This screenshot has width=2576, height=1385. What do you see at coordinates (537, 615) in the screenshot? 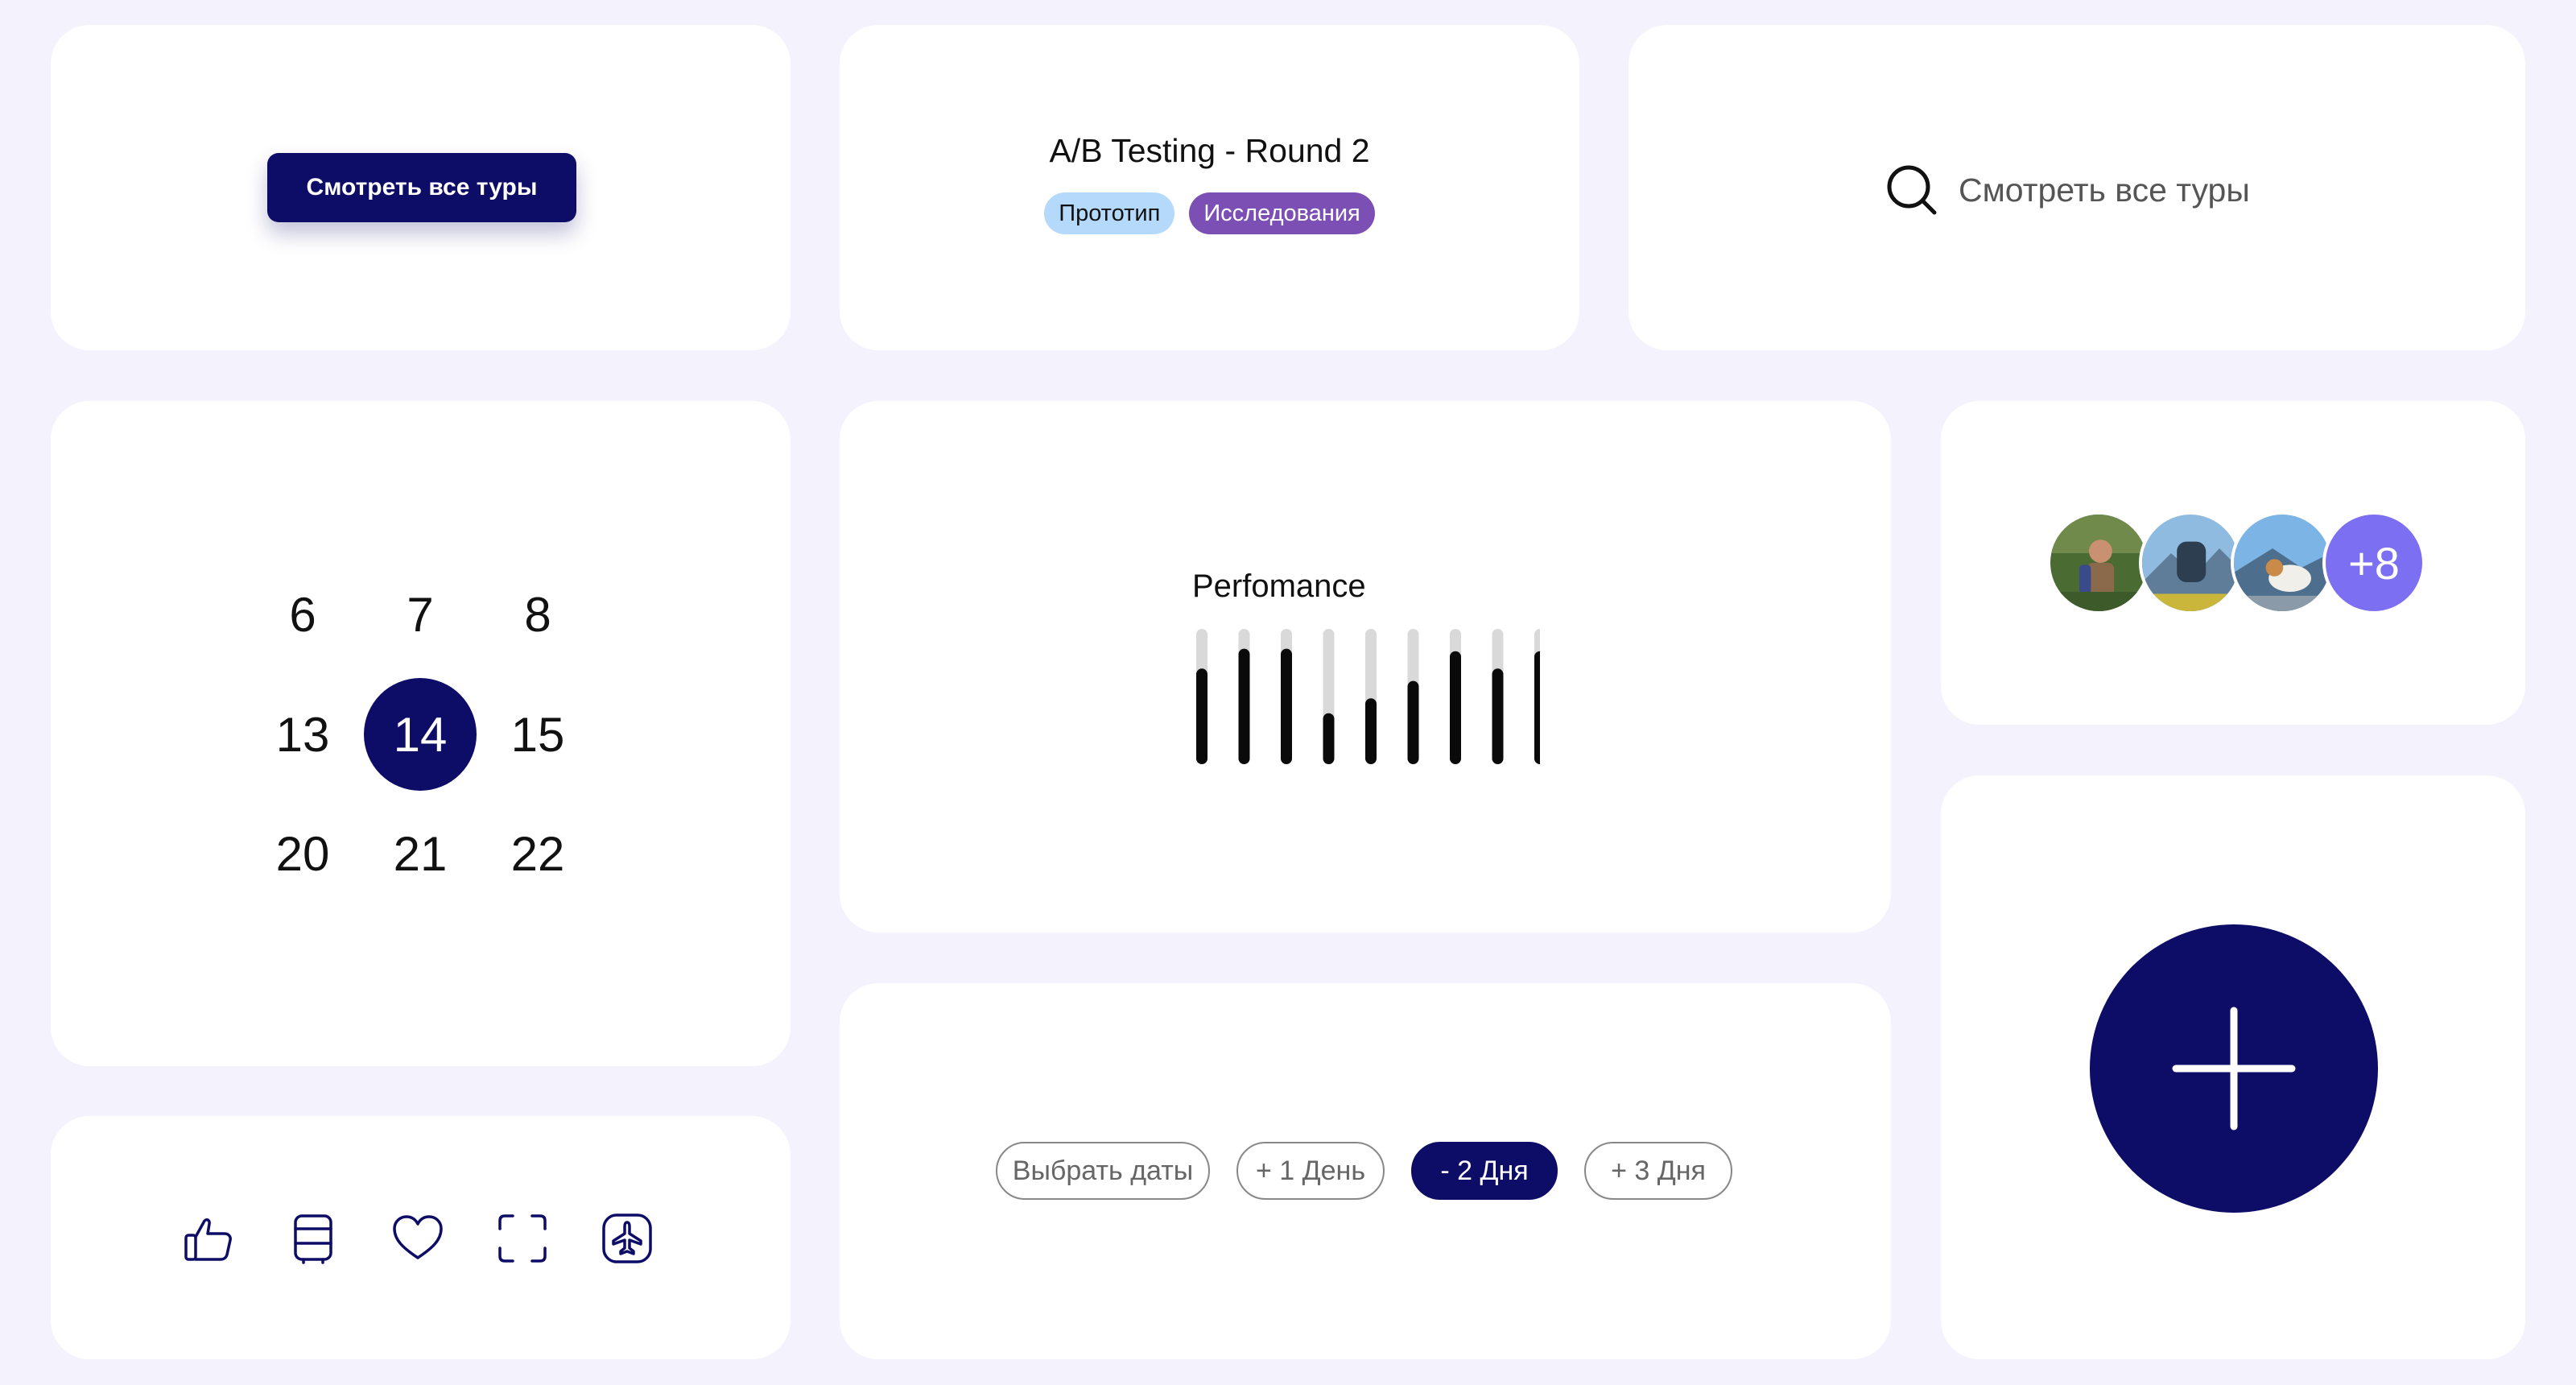
I see `calendar-day: 8` at bounding box center [537, 615].